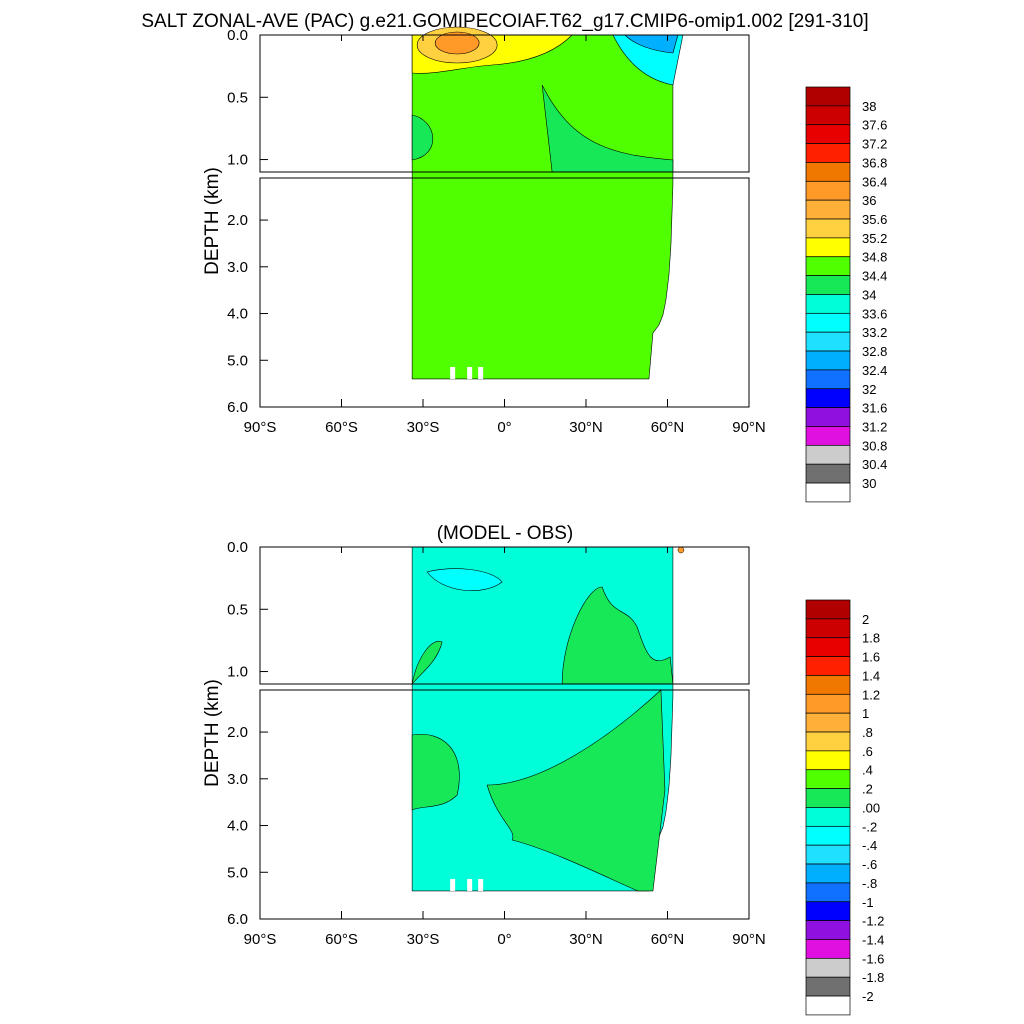 Image resolution: width=1024 pixels, height=1024 pixels. I want to click on x-tick-label: 30°S, so click(423, 939).